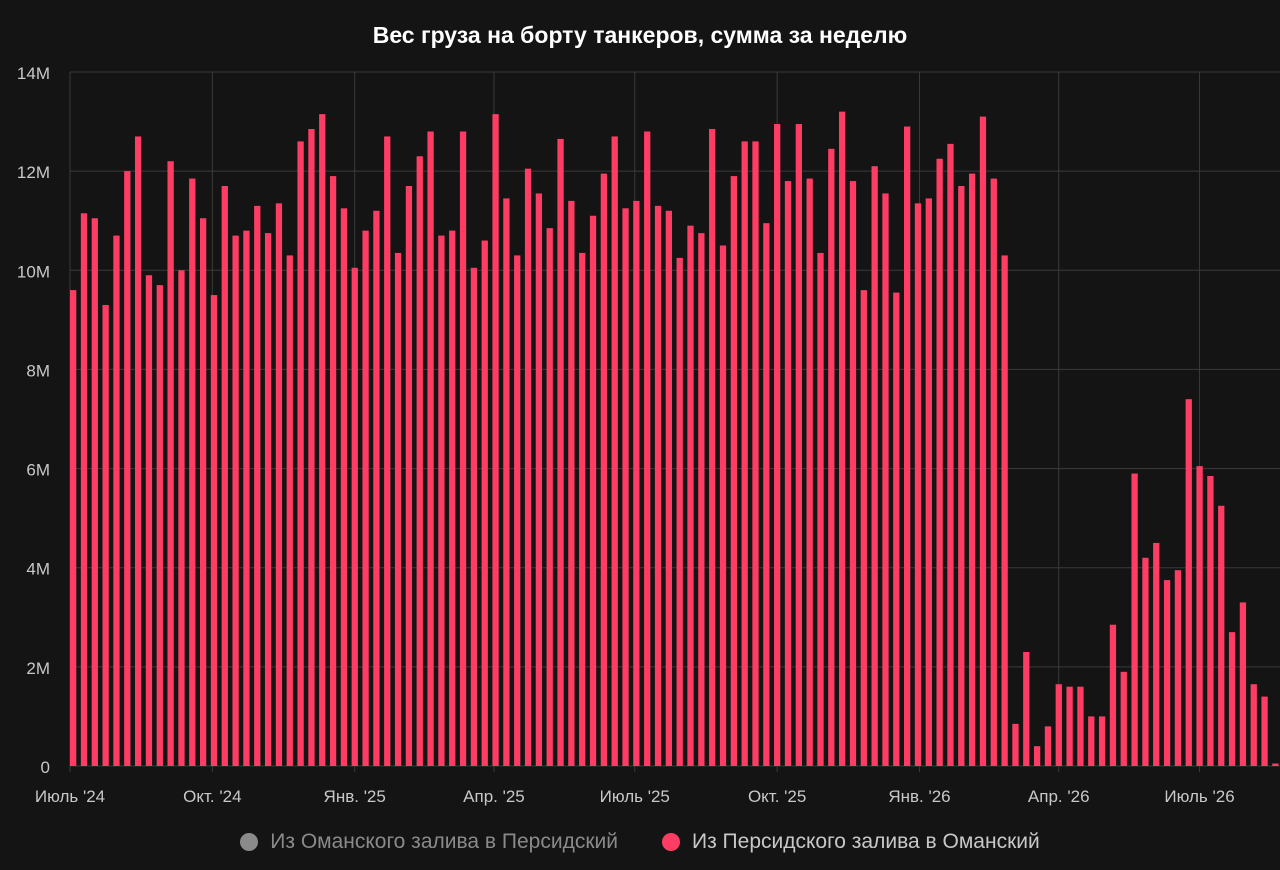  Describe the element at coordinates (851, 842) in the screenshot. I see `legend-item-persian-to-oman: Из Персидского залива в Оманский` at that location.